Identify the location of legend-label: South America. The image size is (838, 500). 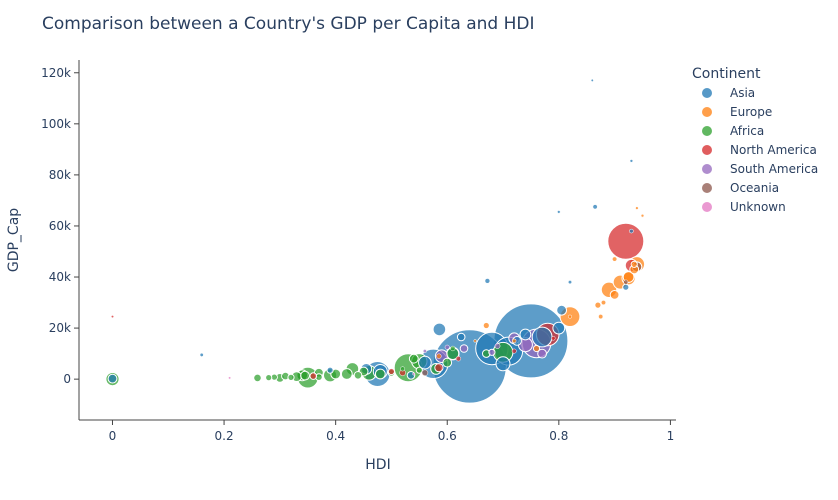
(774, 169).